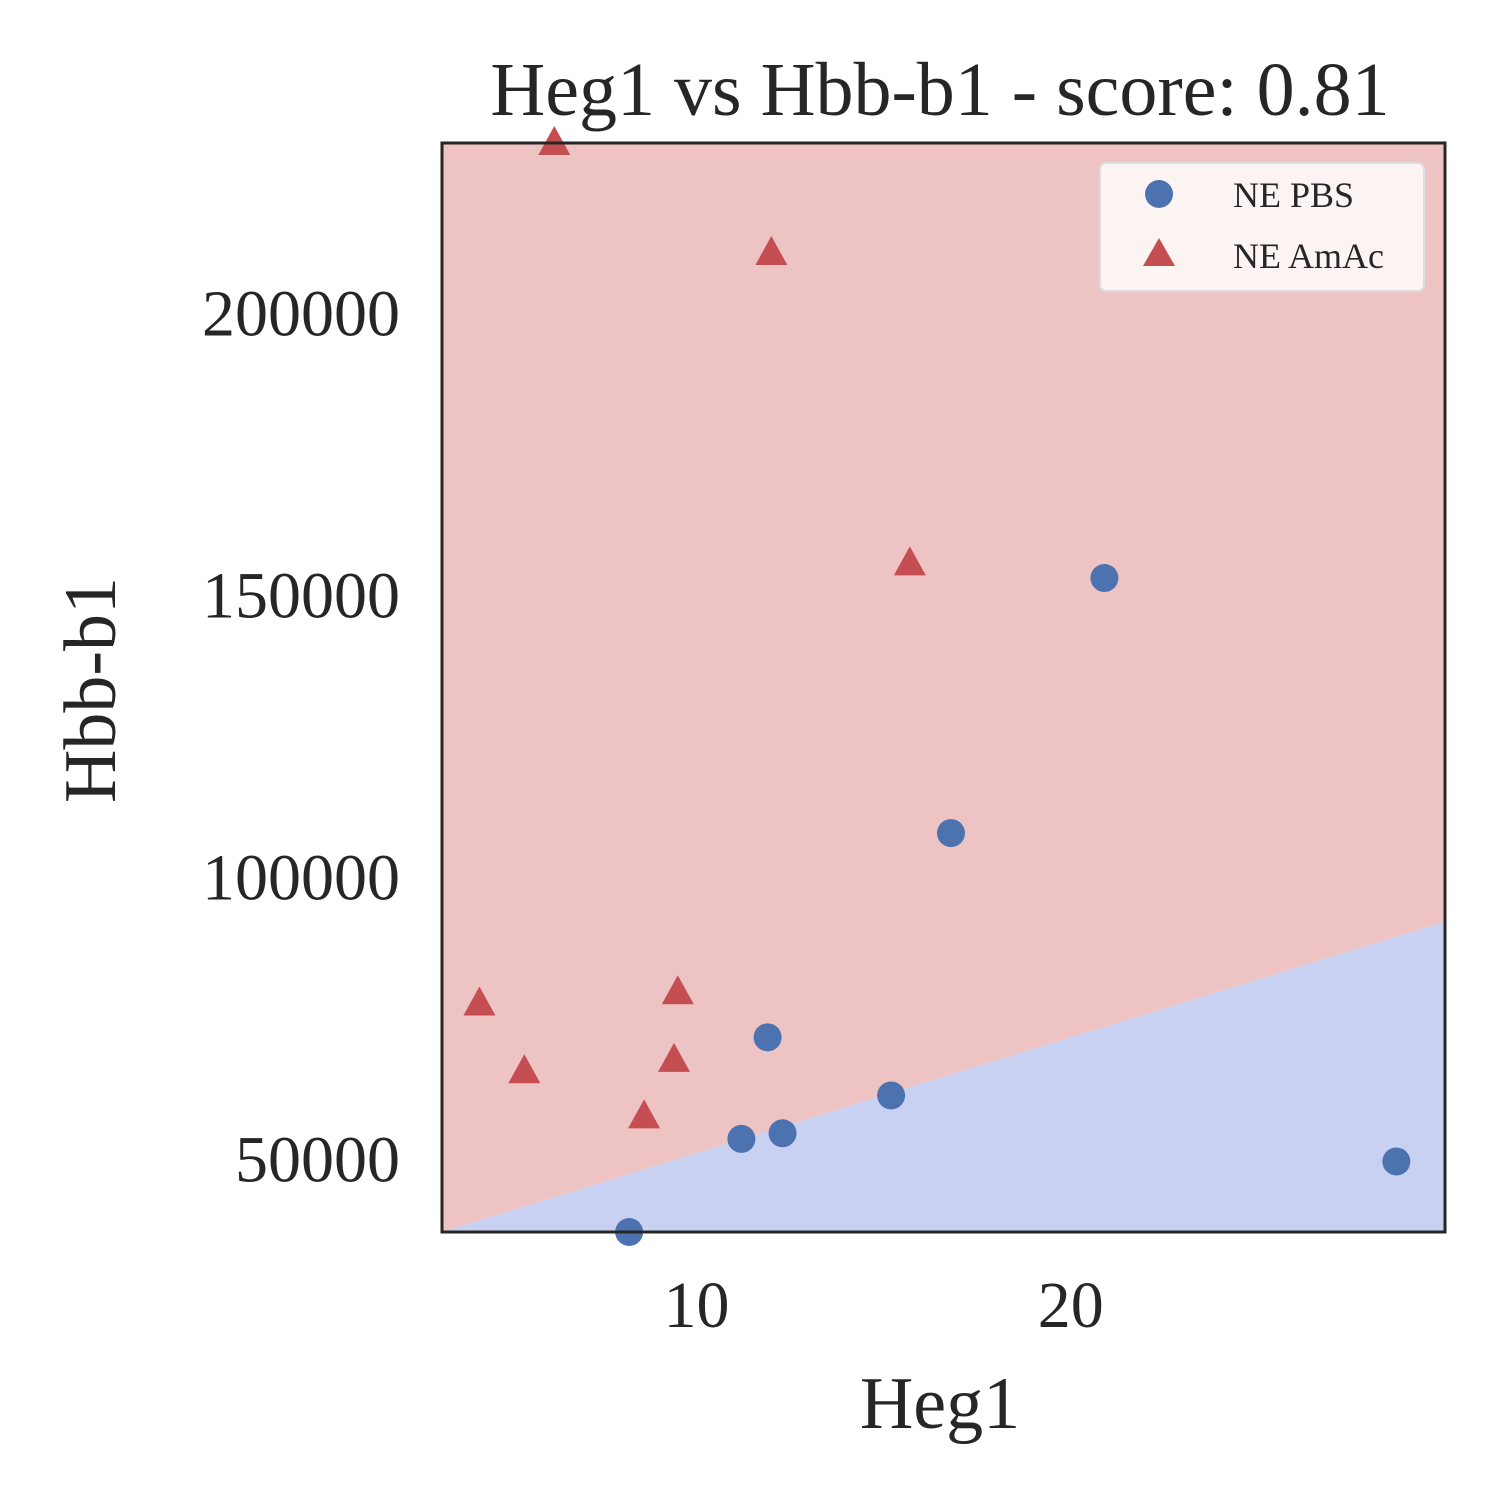  What do you see at coordinates (301, 313) in the screenshot?
I see `y-tick-label: 200000` at bounding box center [301, 313].